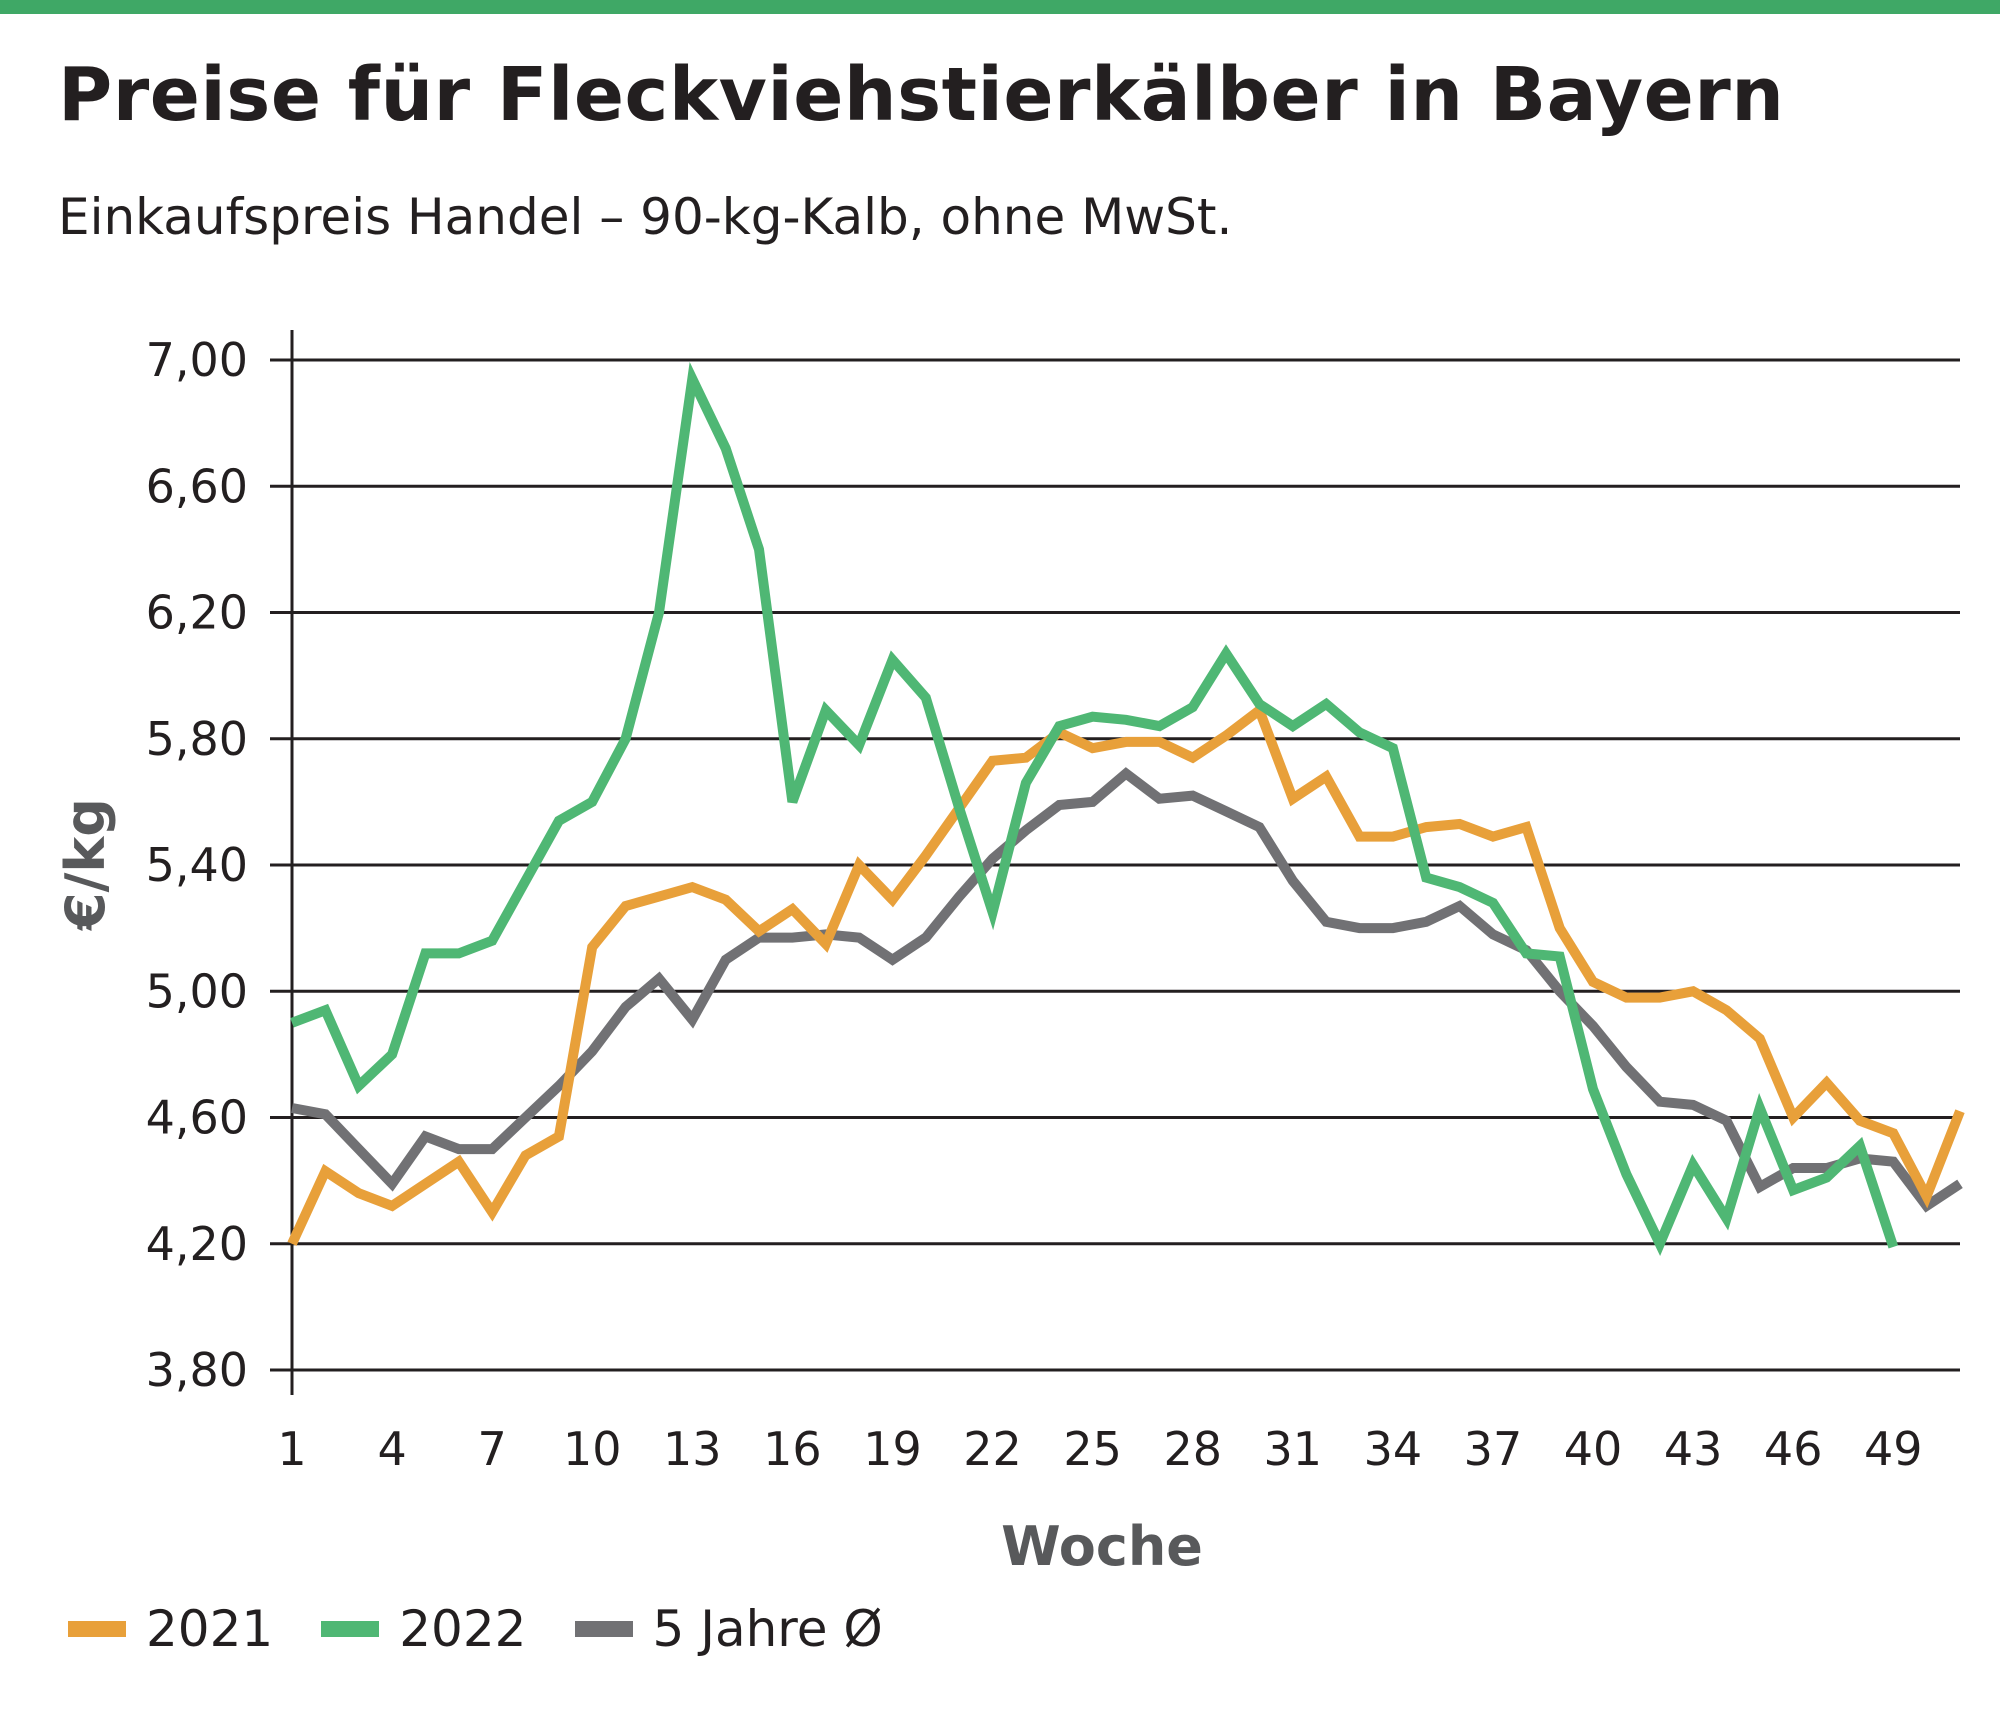 This screenshot has height=1712, width=2000. Describe the element at coordinates (792, 1449) in the screenshot. I see `x-tick-label: 16` at that location.